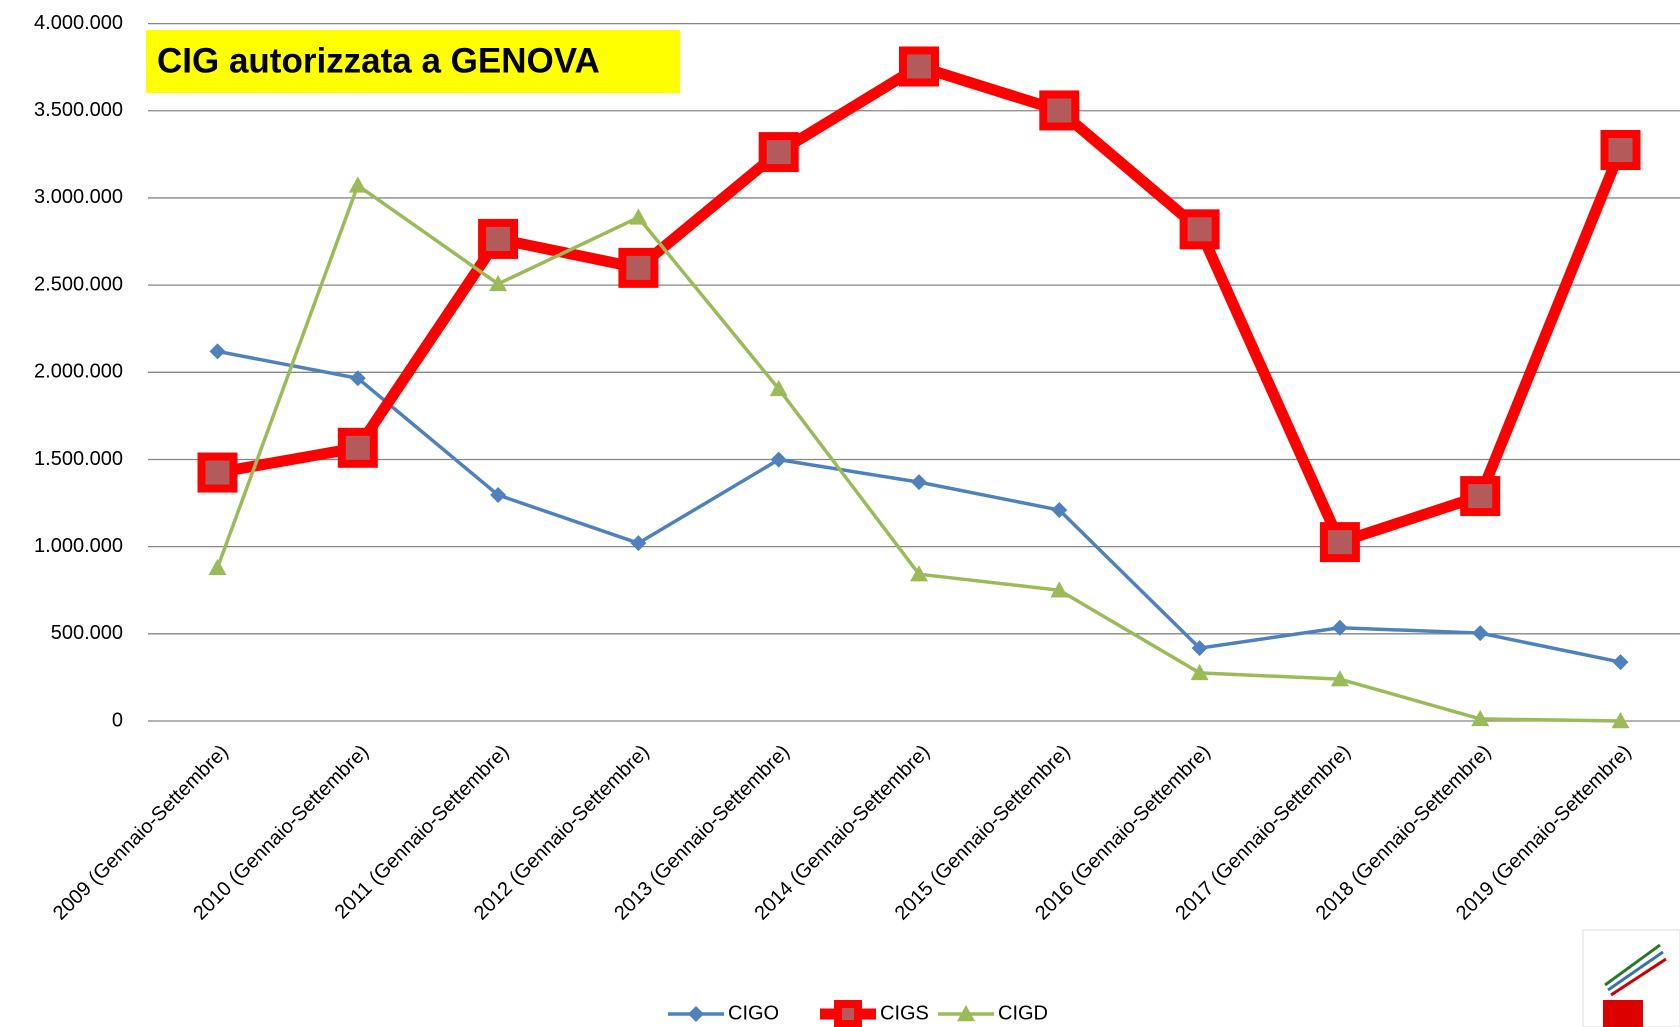  What do you see at coordinates (78, 23) in the screenshot?
I see `y-tick-label: 4.000.000` at bounding box center [78, 23].